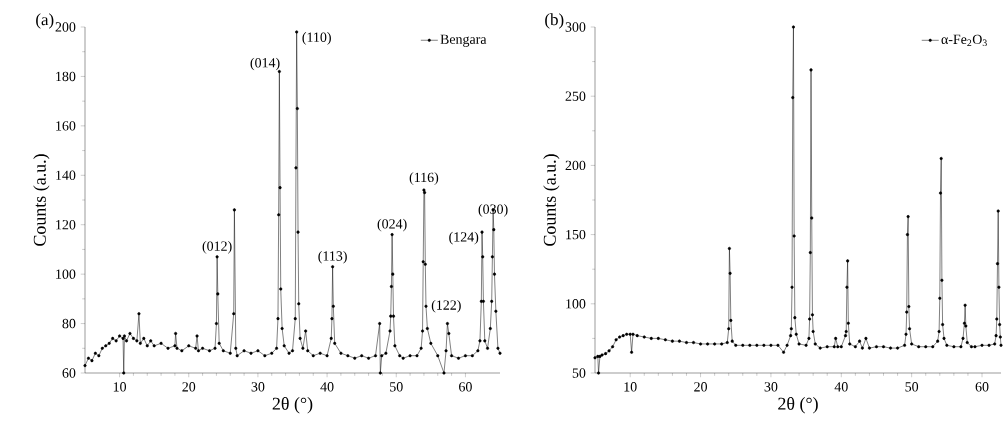  What do you see at coordinates (69, 323) in the screenshot?
I see `y-tick-label: 80` at bounding box center [69, 323].